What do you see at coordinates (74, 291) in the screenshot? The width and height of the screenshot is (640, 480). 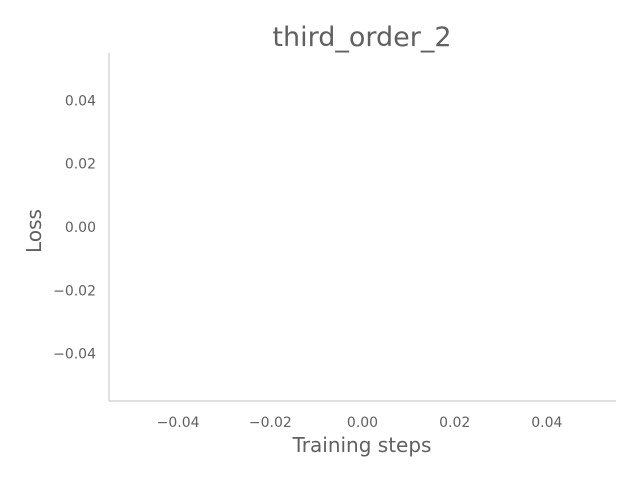 I see `y-tick-label: −0.02` at bounding box center [74, 291].